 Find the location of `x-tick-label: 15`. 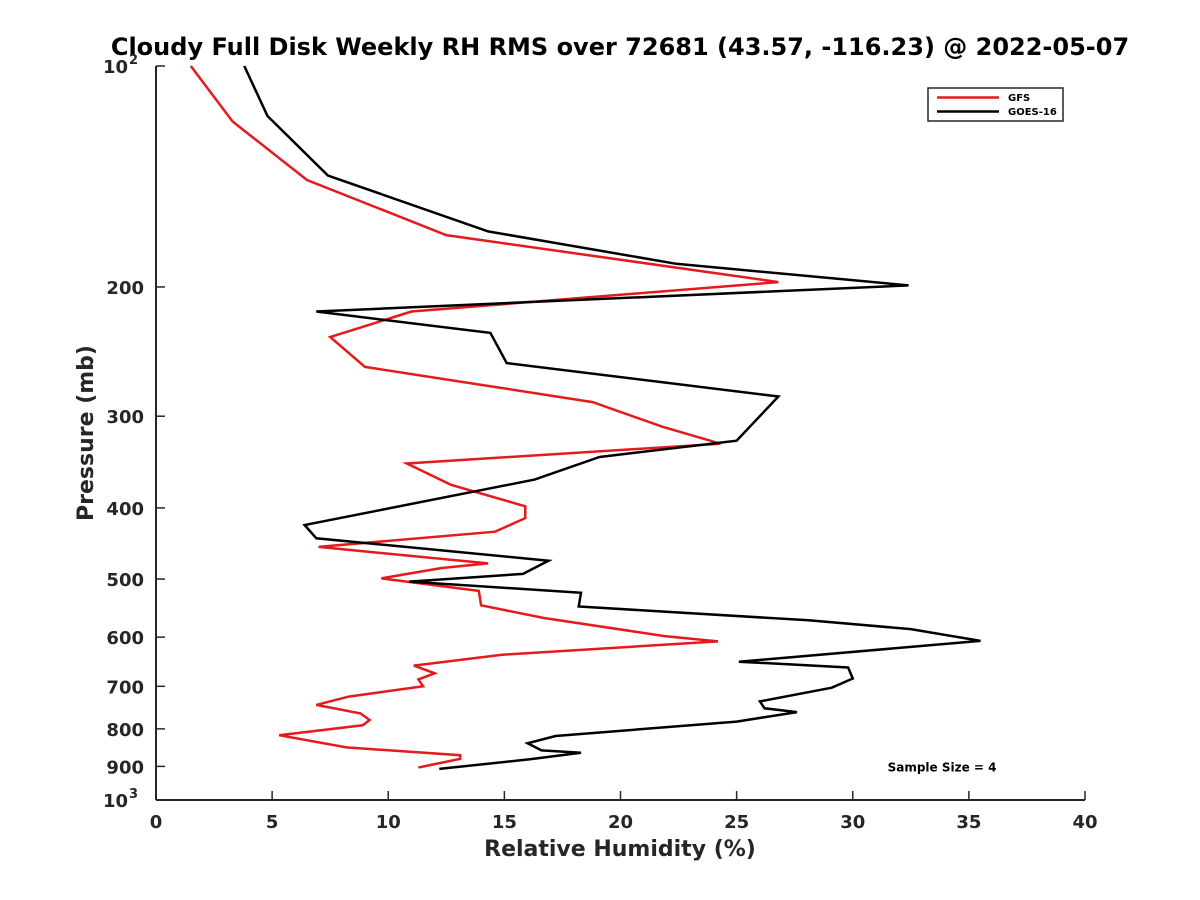

x-tick-label: 15 is located at coordinates (504, 822).